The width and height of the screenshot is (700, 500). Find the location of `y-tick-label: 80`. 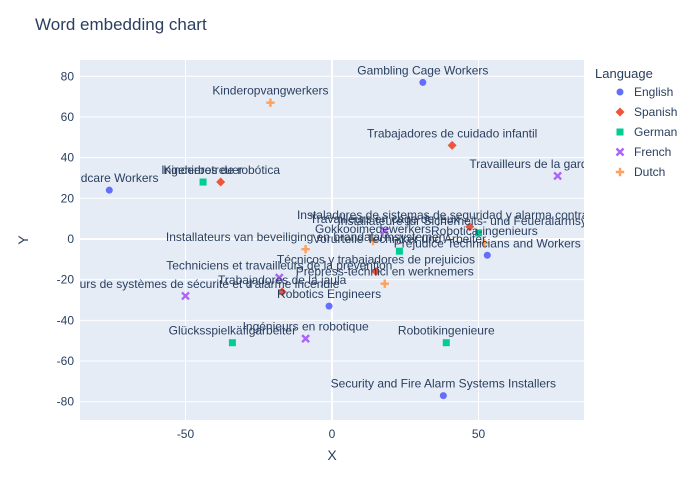

y-tick-label: 80 is located at coordinates (68, 76).